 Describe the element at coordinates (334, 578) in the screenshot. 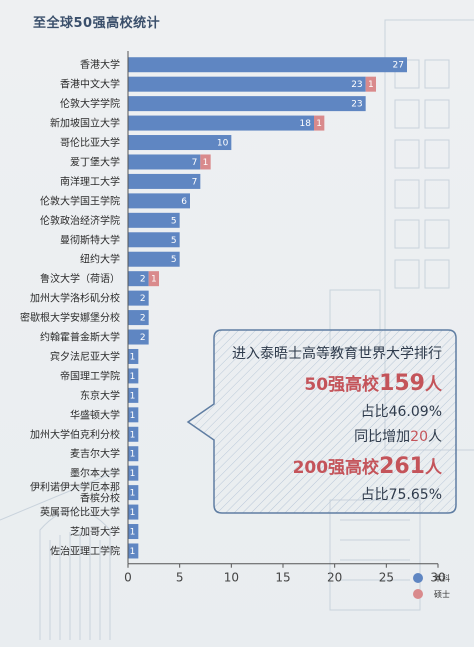

I see `x-tick-label: 20` at that location.